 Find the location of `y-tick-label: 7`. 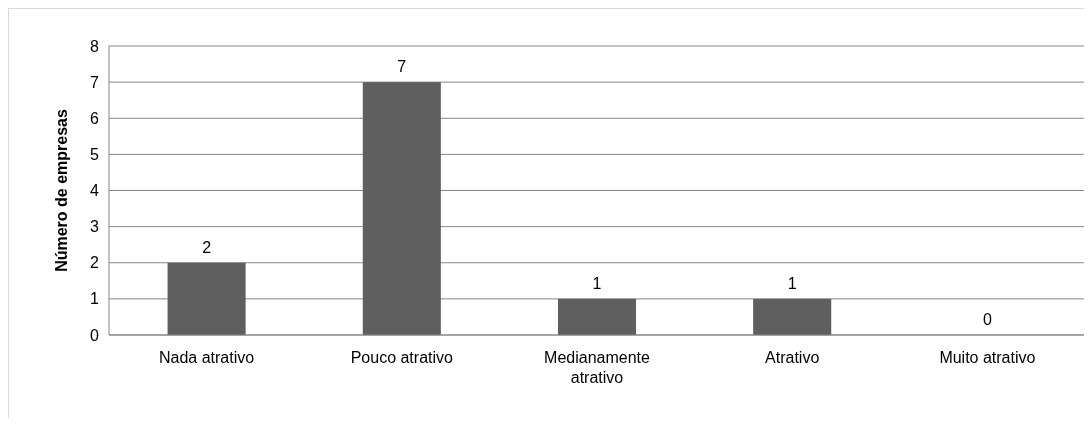

y-tick-label: 7 is located at coordinates (95, 82).